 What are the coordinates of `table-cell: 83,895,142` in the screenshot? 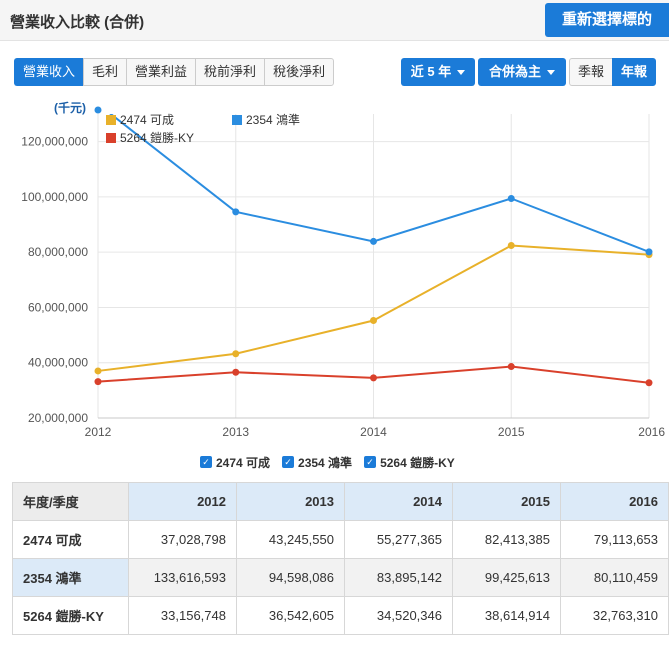 It's located at (398, 577).